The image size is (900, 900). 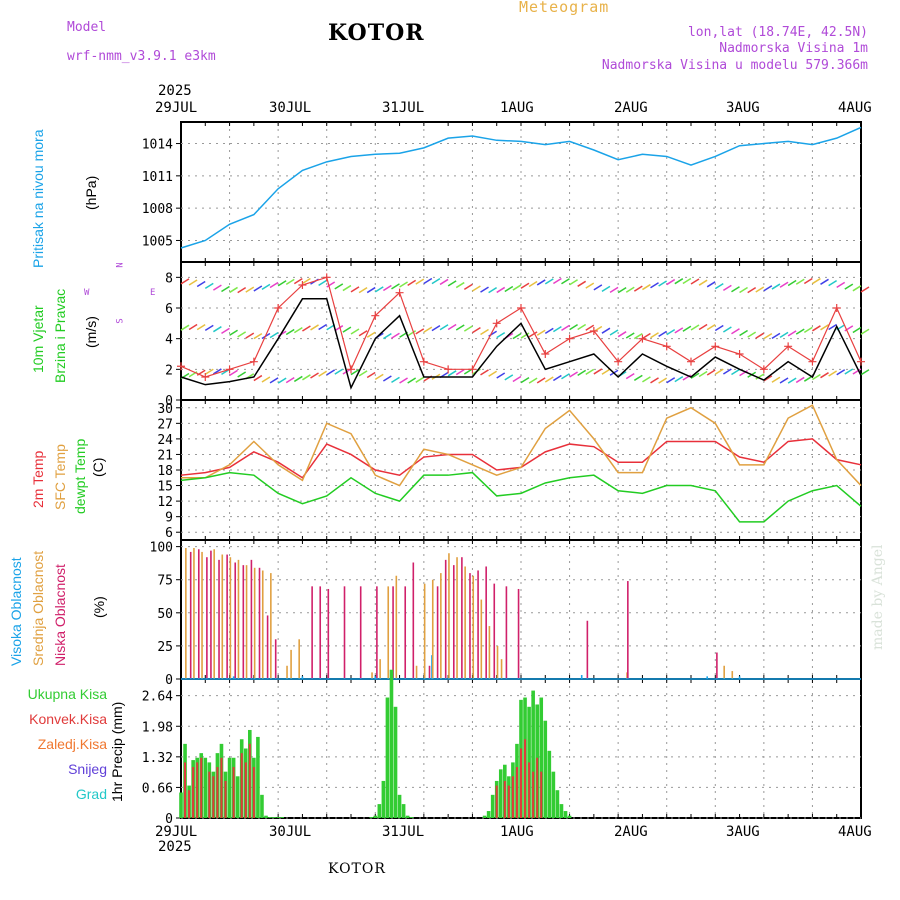 What do you see at coordinates (87, 769) in the screenshot?
I see `legend-snow: Snijeg` at bounding box center [87, 769].